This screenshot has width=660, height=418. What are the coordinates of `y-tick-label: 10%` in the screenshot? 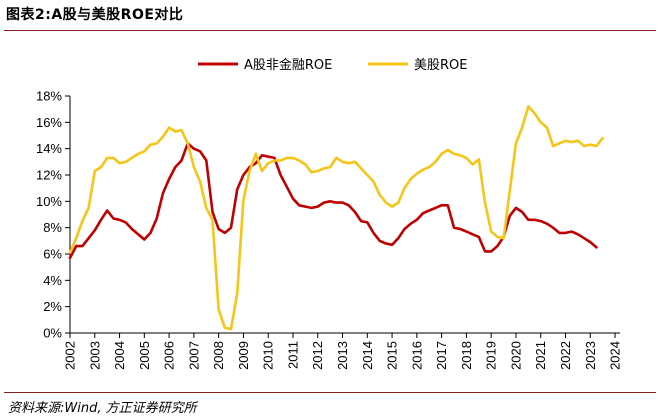 It's located at (49, 201).